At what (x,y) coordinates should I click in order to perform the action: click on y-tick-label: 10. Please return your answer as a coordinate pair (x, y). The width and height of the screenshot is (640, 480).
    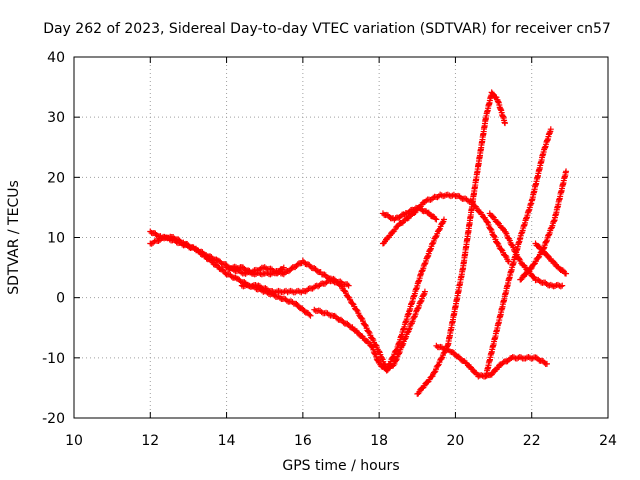
    Looking at the image, I should click on (56, 239).